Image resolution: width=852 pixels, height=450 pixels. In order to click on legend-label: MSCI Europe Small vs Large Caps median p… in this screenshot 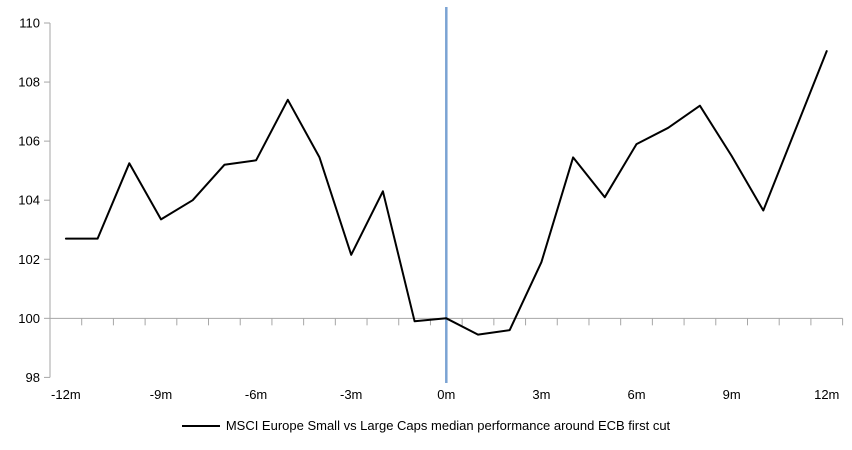, I will do `click(448, 425)`.